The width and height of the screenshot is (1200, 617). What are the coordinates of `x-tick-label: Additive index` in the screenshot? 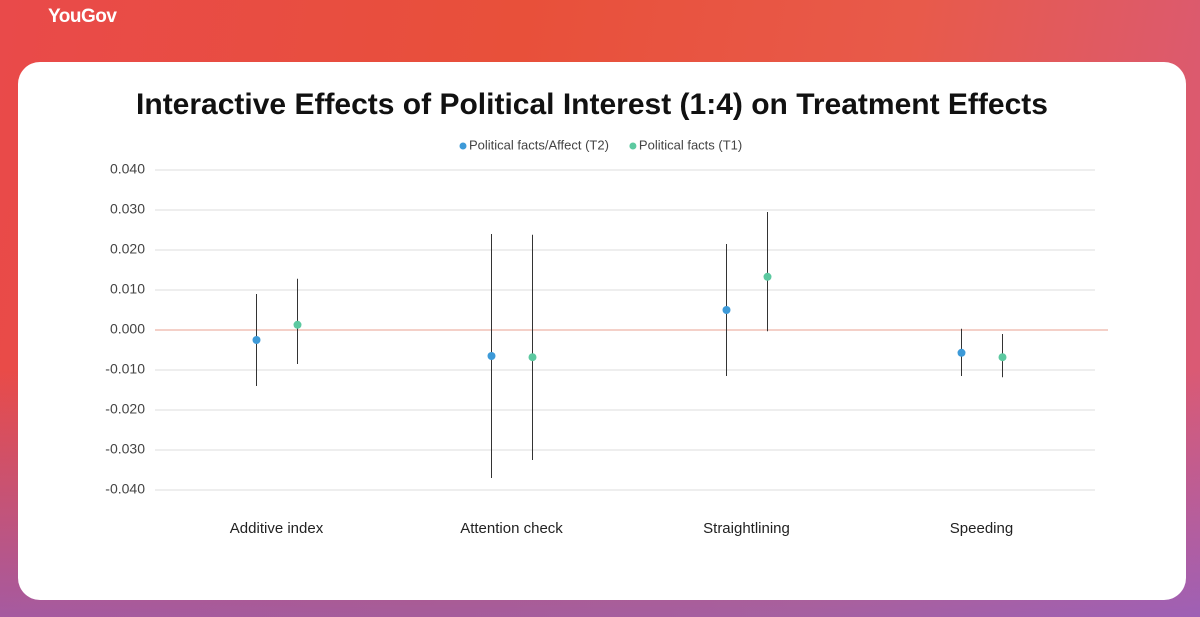 It's located at (277, 528).